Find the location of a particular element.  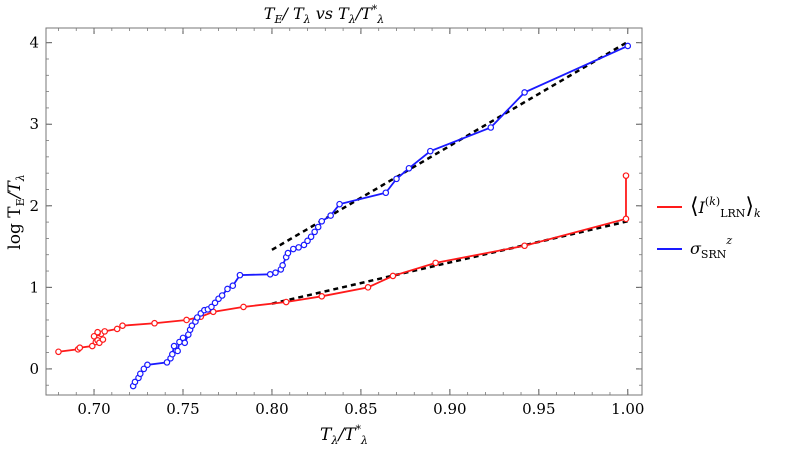

x-axis-title: Tλ/T*λ is located at coordinates (344, 435).